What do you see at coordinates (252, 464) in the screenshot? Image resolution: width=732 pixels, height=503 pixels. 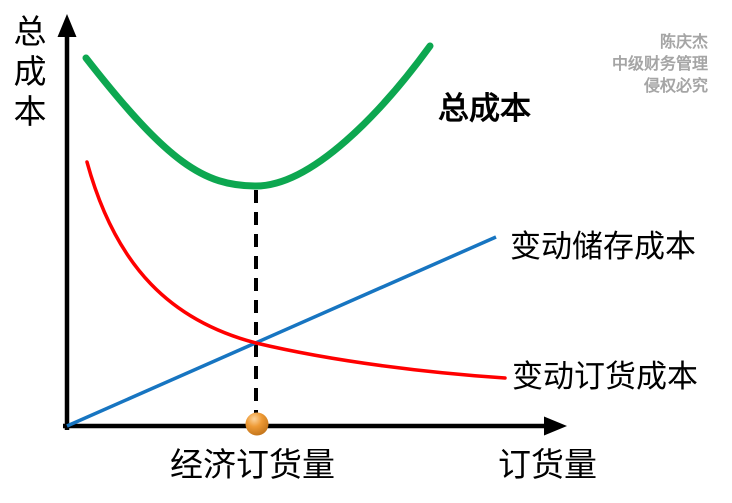 I see `eoq-axis-label: 经济订货量` at bounding box center [252, 464].